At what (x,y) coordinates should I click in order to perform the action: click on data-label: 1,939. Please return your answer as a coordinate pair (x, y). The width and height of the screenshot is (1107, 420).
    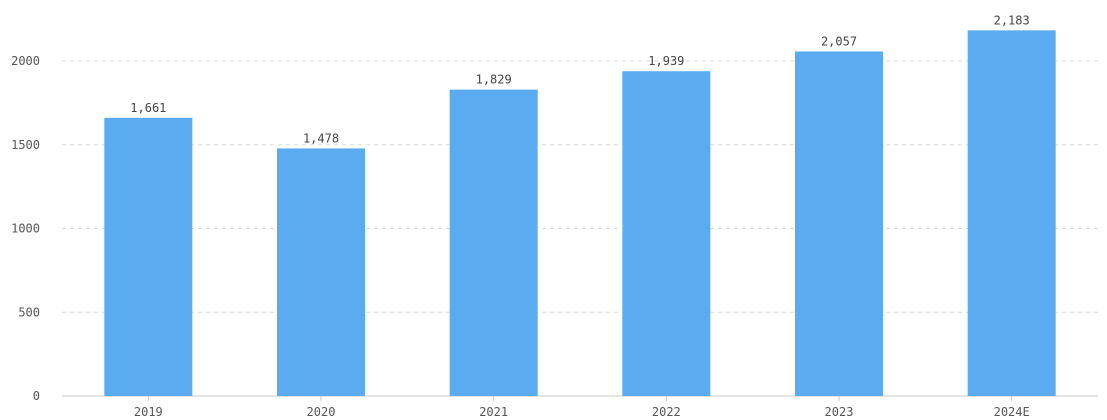
    Looking at the image, I should click on (666, 61).